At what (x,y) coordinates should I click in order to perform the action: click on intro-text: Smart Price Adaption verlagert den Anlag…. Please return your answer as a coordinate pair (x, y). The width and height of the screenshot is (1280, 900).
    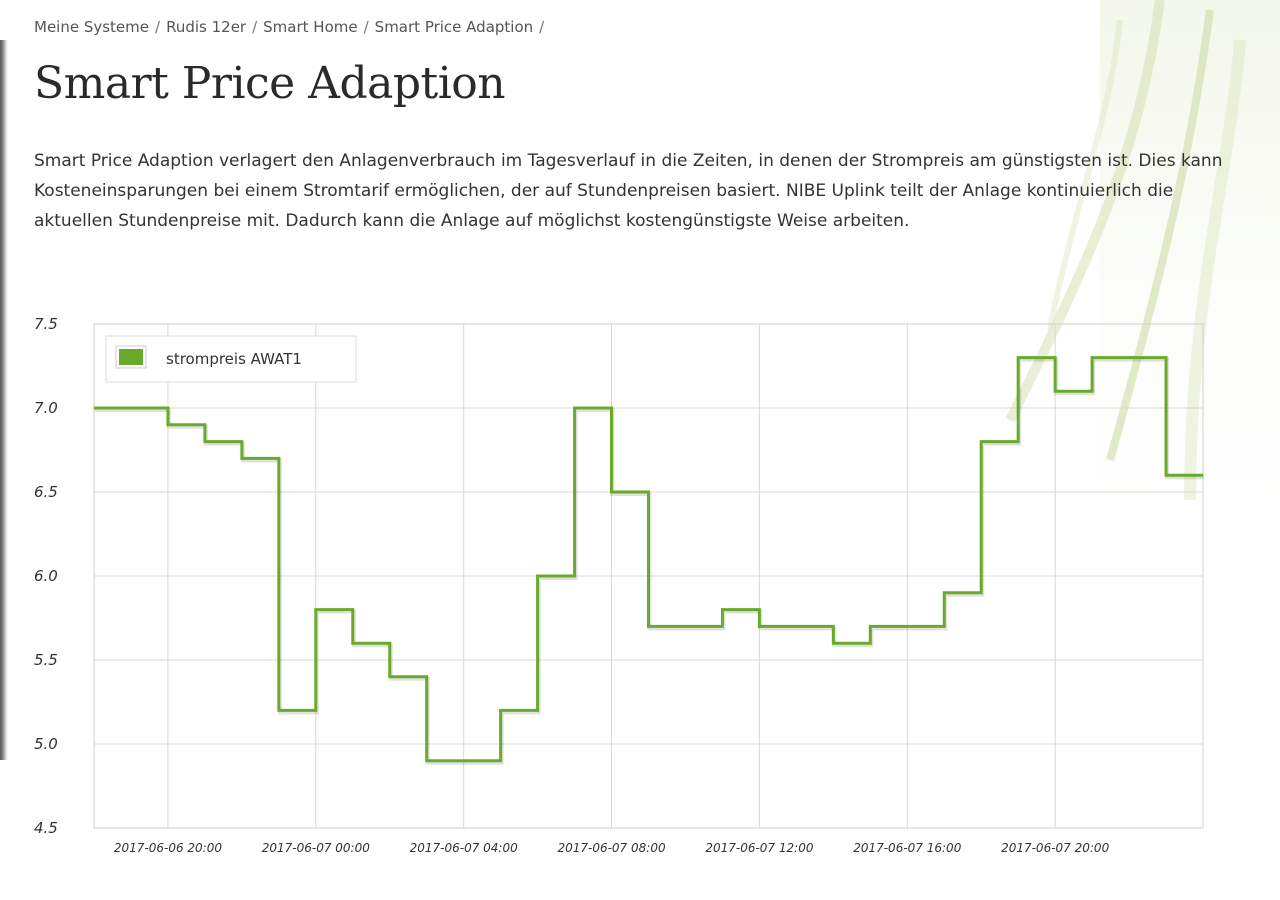
    Looking at the image, I should click on (628, 191).